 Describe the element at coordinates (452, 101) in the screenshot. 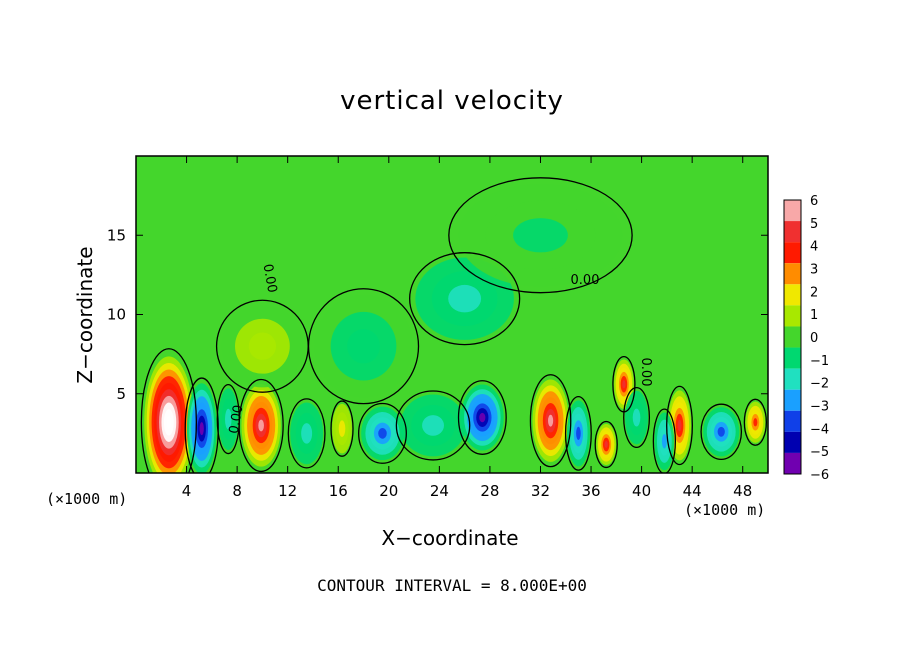

I see `chart-title: vertical velocity` at that location.